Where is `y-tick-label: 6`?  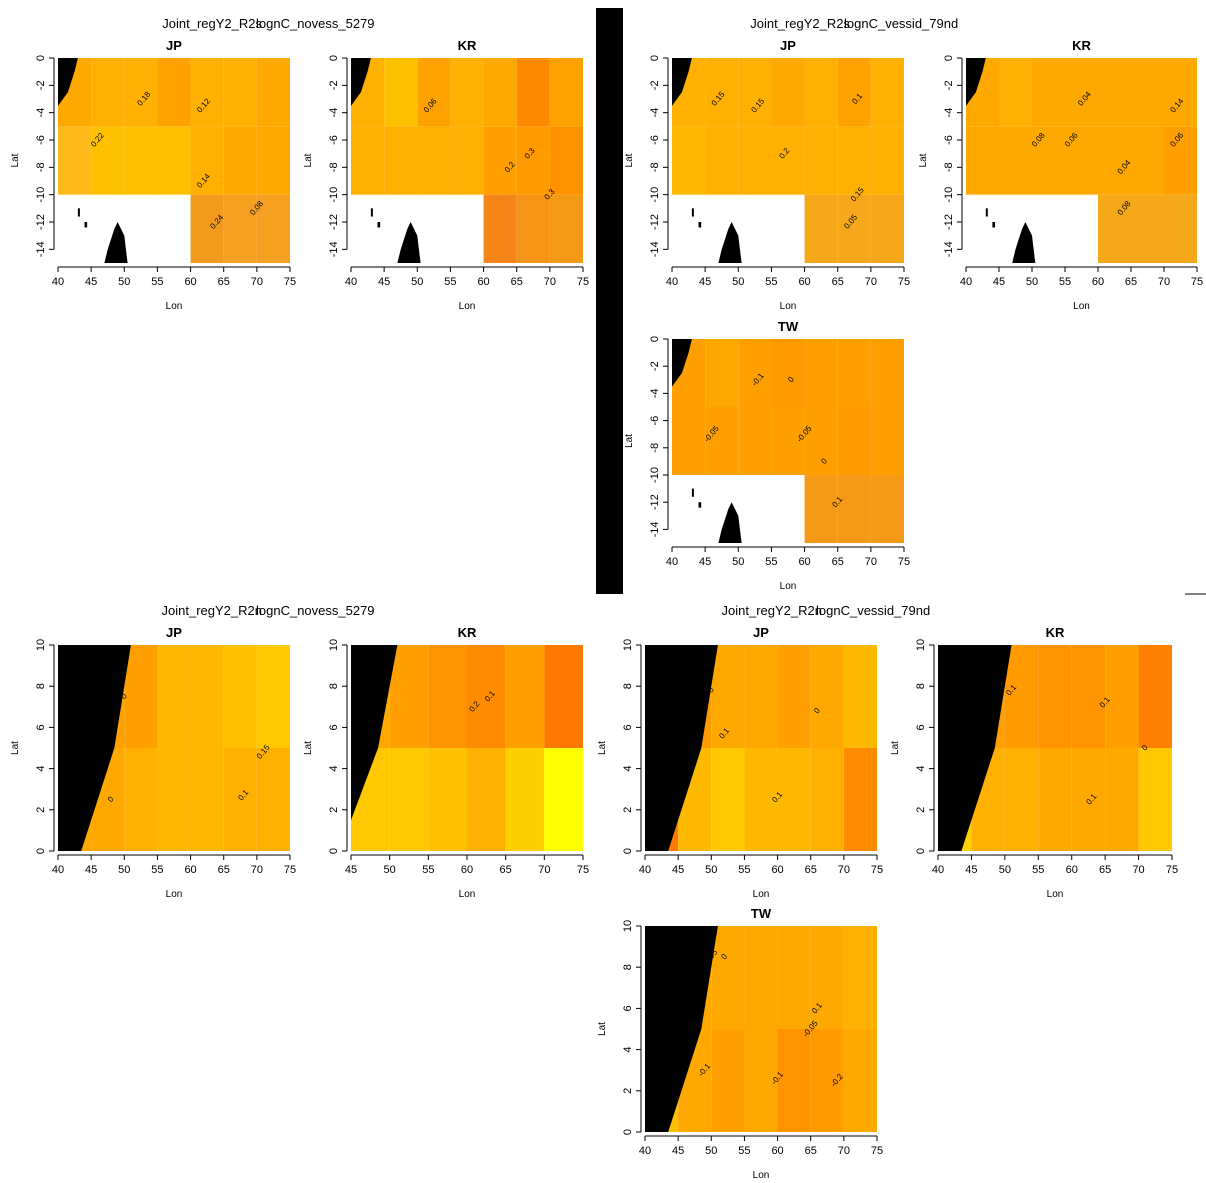
y-tick-label: 6 is located at coordinates (334, 727).